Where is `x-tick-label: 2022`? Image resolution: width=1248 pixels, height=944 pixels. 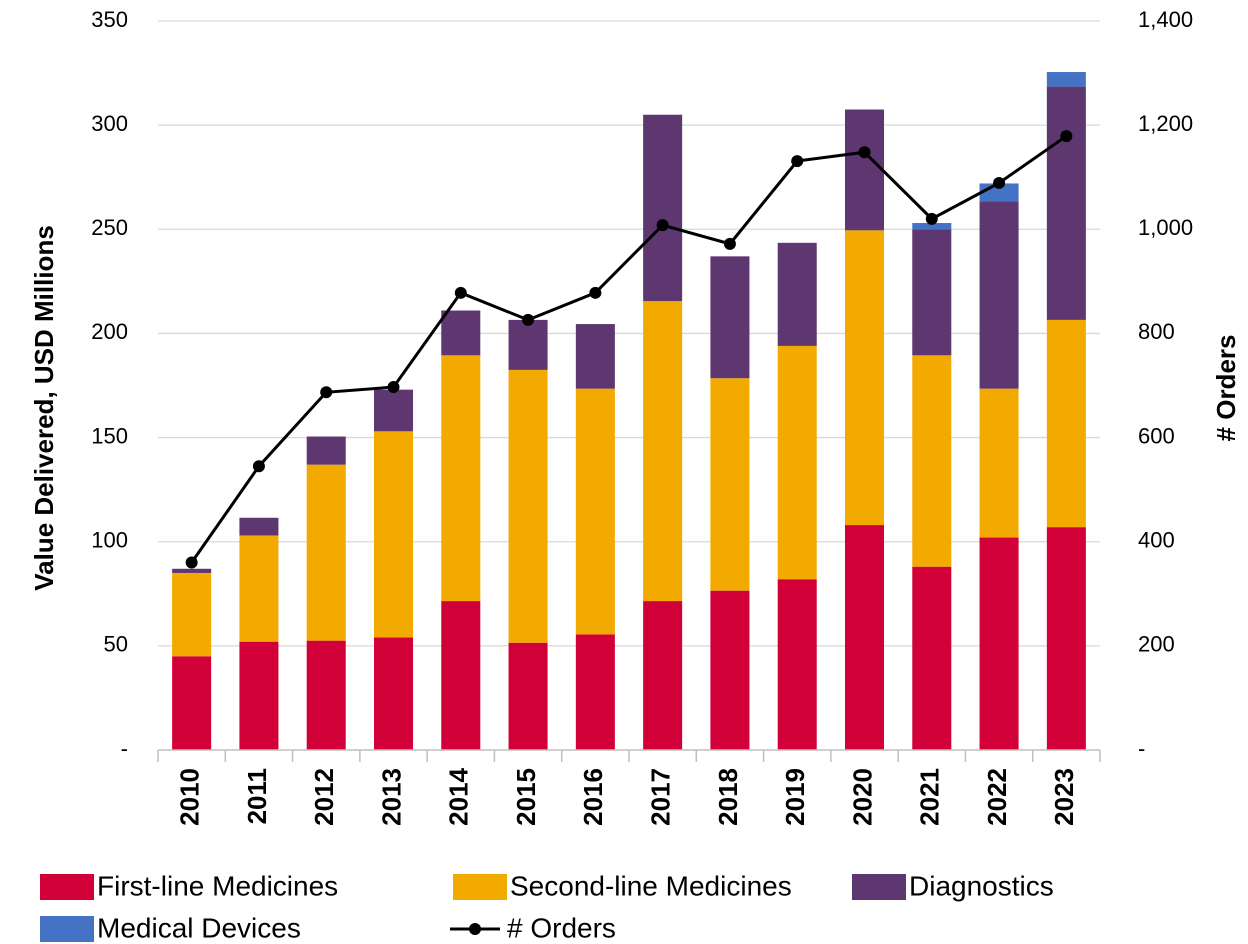
x-tick-label: 2022 is located at coordinates (997, 797).